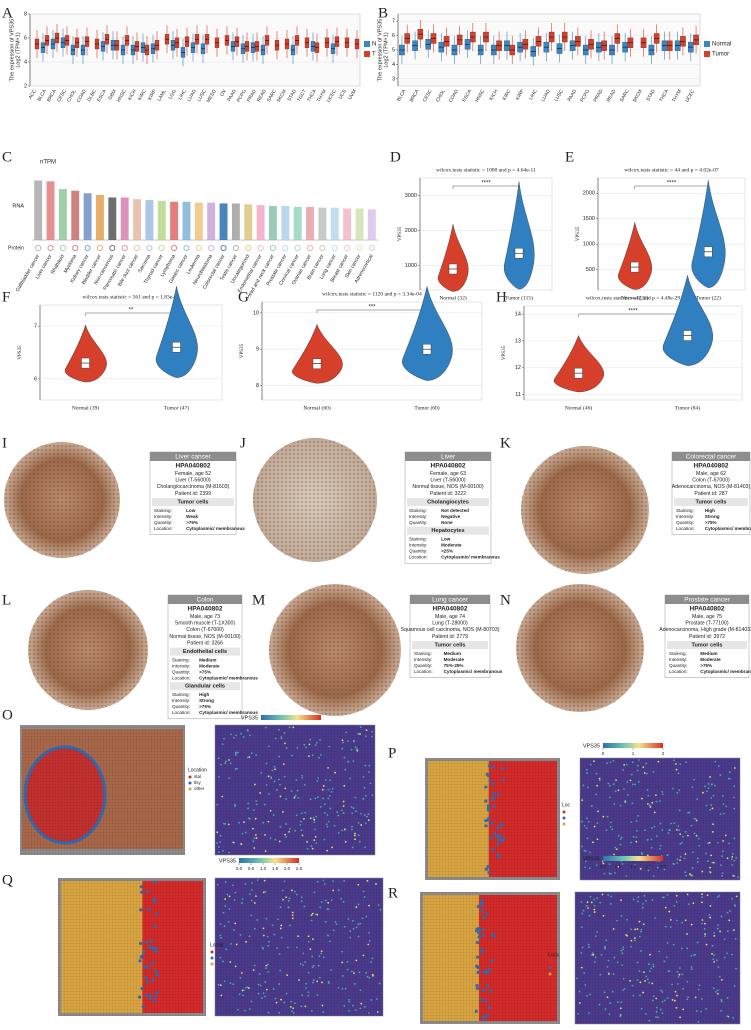 The width and height of the screenshot is (751, 1030). What do you see at coordinates (132, 94) in the screenshot?
I see `x-tick-label: KICH` at bounding box center [132, 94].